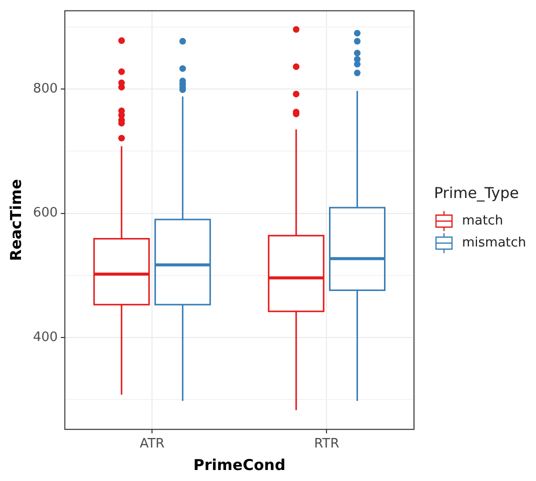 This screenshot has width=536, height=481. I want to click on y-axis-title: ReacTime, so click(15, 220).